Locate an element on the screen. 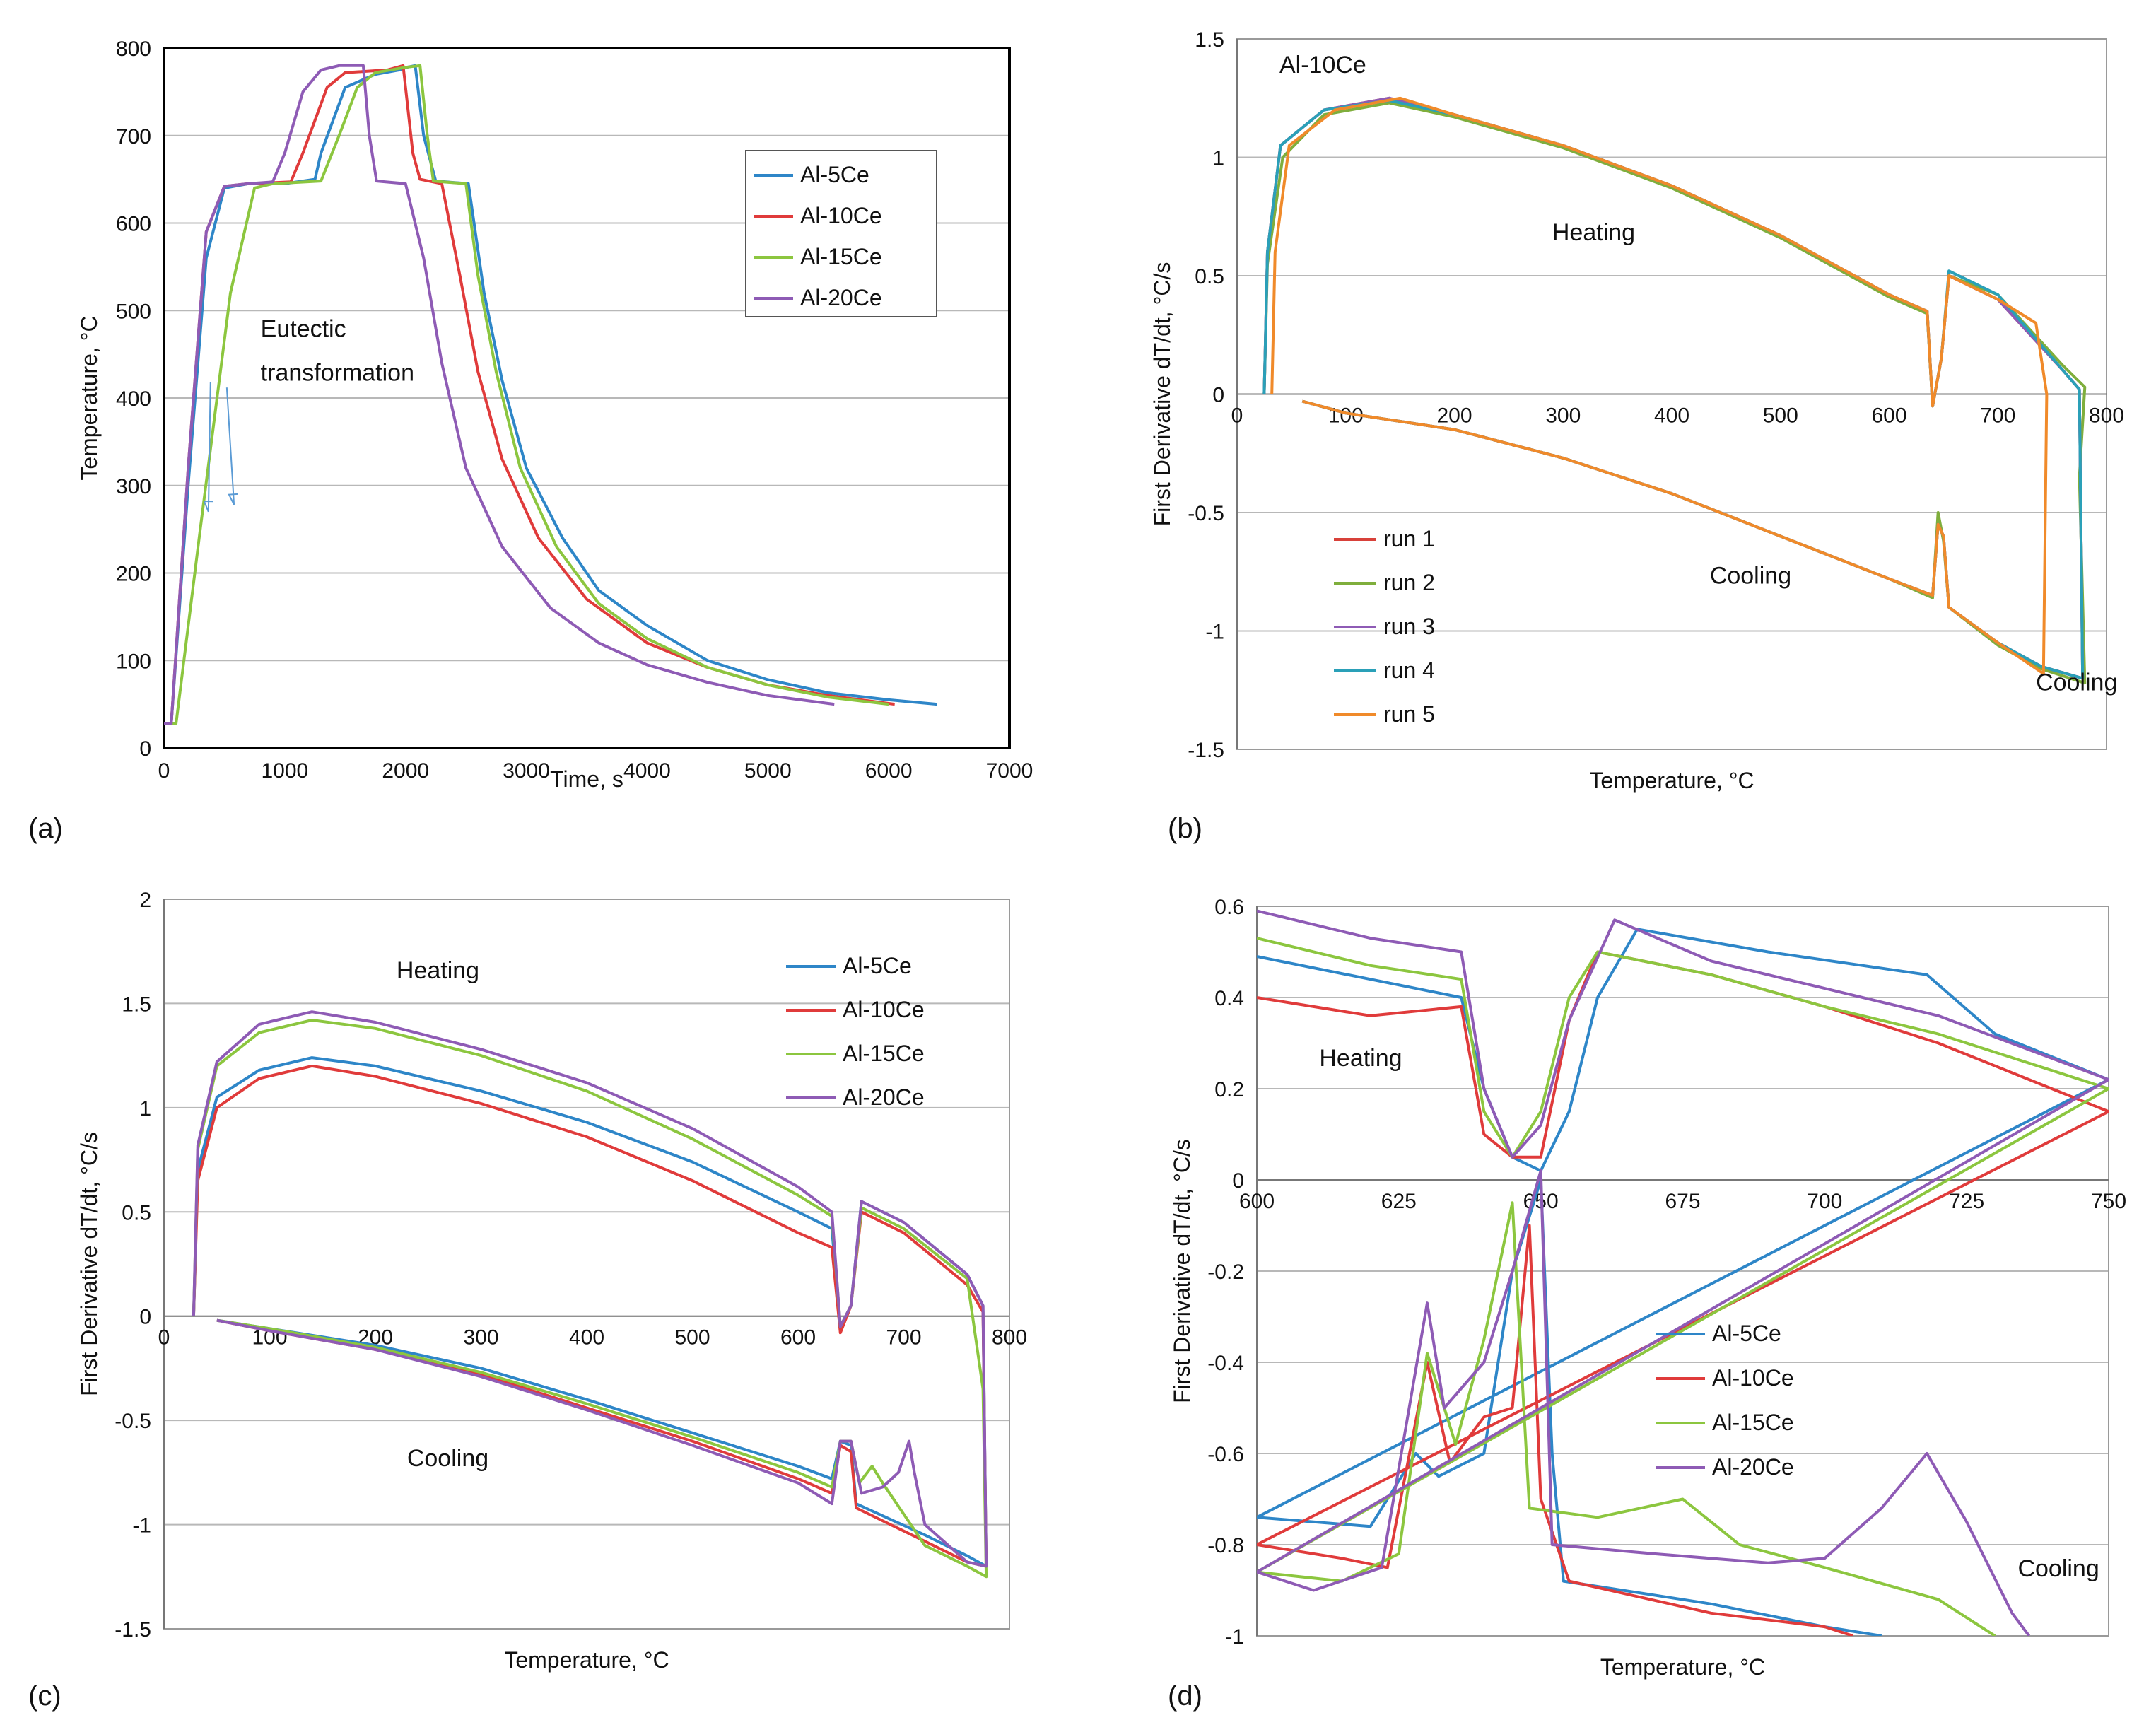  y-tick-label: -1.5 is located at coordinates (1206, 750).